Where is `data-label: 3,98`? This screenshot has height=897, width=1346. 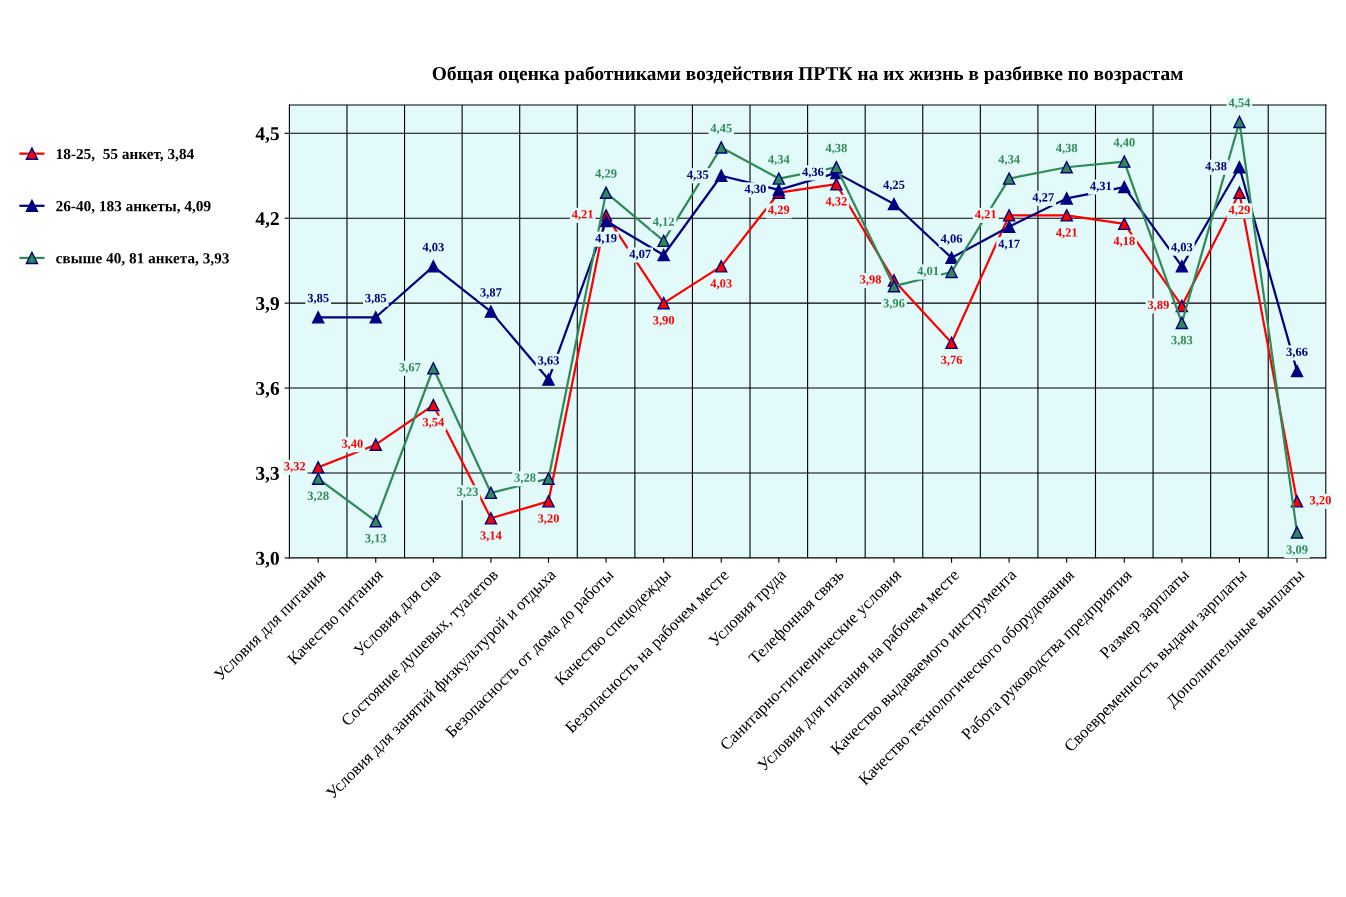
data-label: 3,98 is located at coordinates (871, 280).